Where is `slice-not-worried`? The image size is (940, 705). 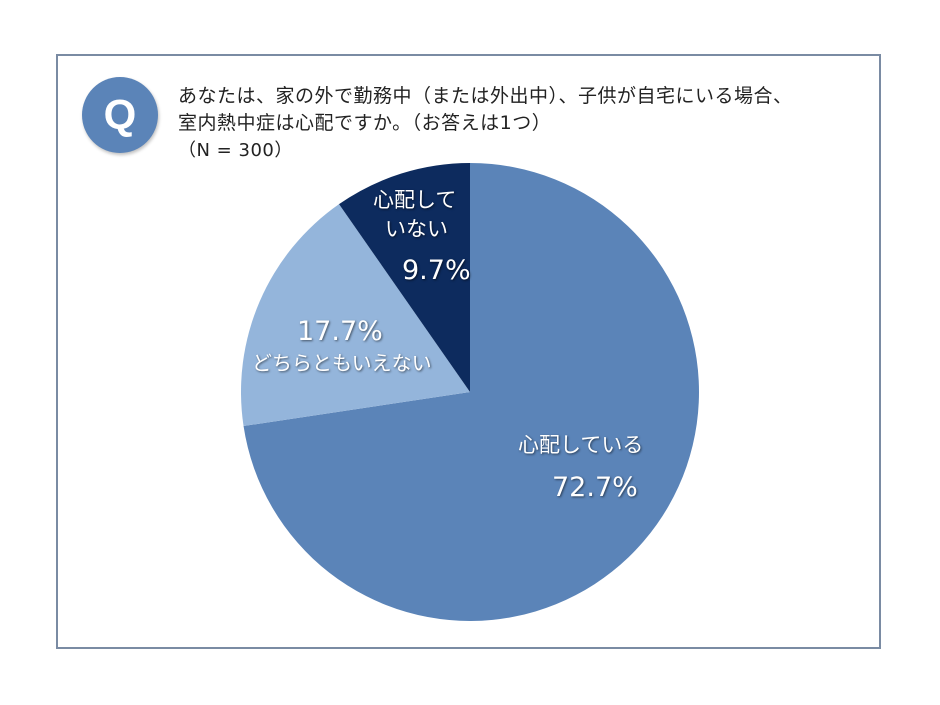 slice-not-worried is located at coordinates (404, 277).